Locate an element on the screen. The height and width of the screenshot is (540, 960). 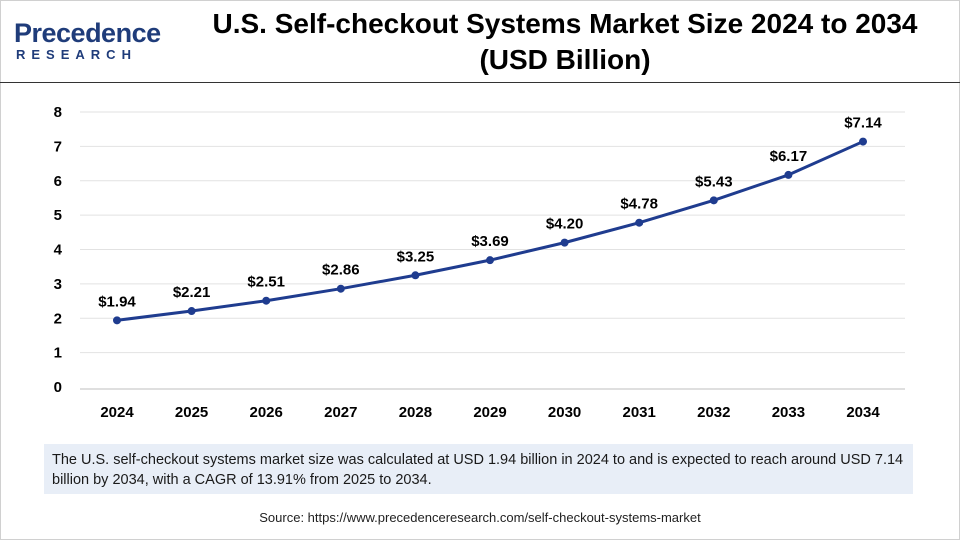
y-tick-label: 3 is located at coordinates (58, 284).